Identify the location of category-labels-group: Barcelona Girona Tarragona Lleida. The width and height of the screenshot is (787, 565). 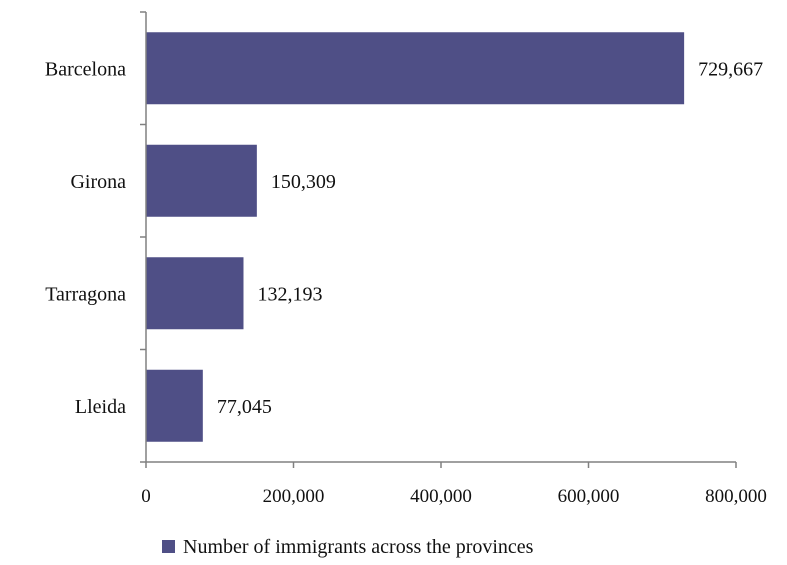
(85, 238).